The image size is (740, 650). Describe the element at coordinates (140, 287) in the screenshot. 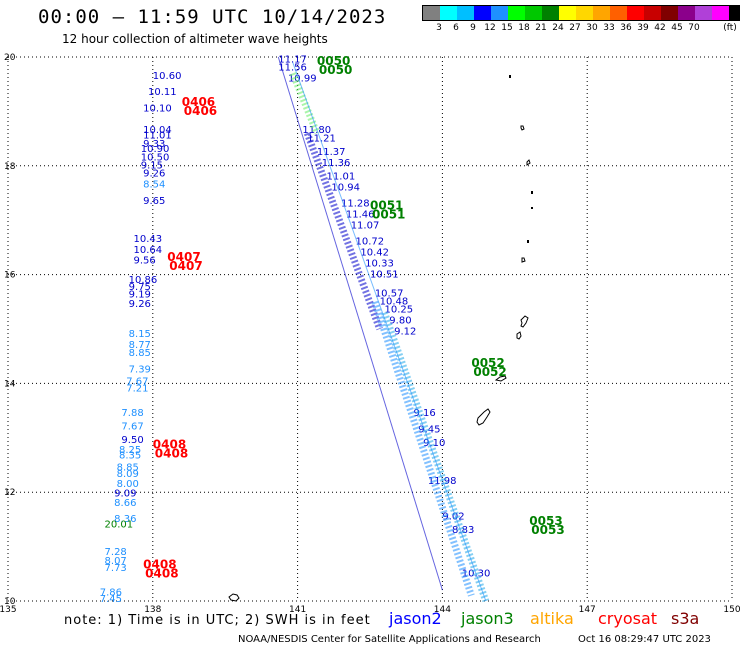

I see `wave-height-value: 9.75` at that location.